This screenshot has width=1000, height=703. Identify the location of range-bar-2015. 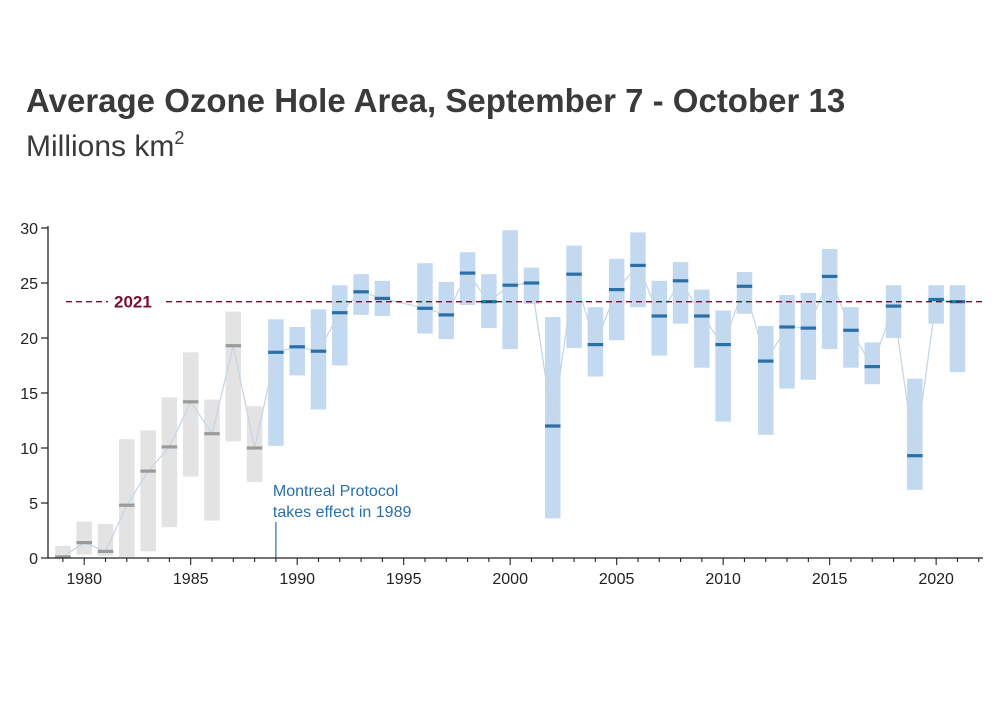
(829, 298).